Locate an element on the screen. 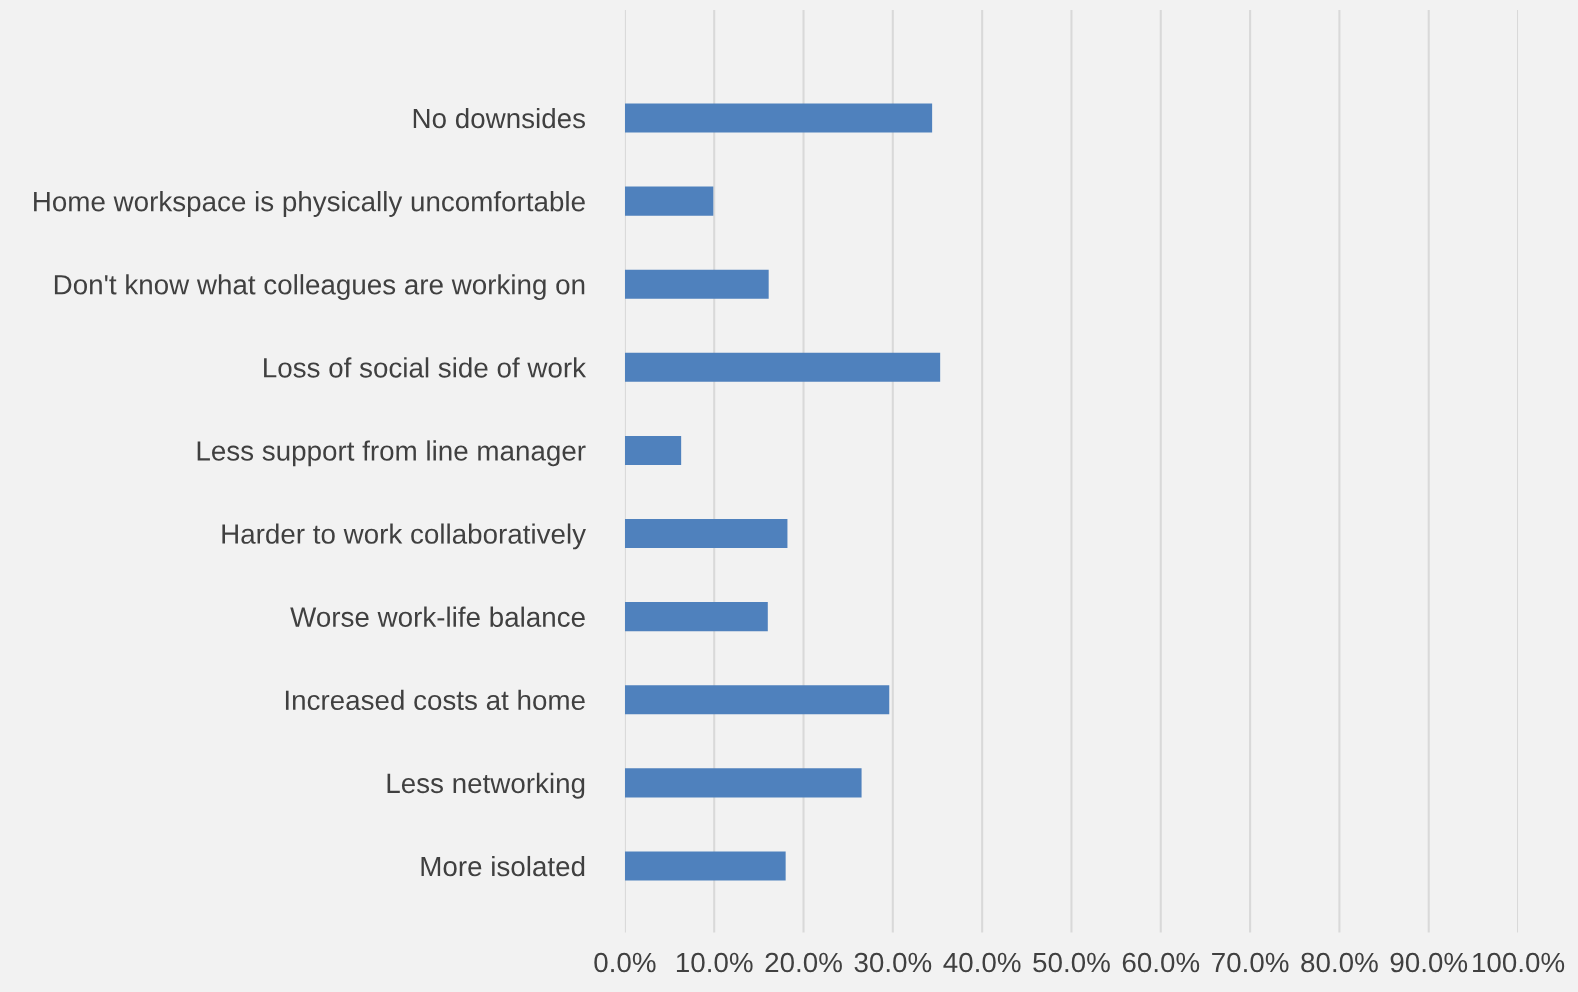 Image resolution: width=1578 pixels, height=992 pixels. x-tick-label: 40.0% is located at coordinates (982, 962).